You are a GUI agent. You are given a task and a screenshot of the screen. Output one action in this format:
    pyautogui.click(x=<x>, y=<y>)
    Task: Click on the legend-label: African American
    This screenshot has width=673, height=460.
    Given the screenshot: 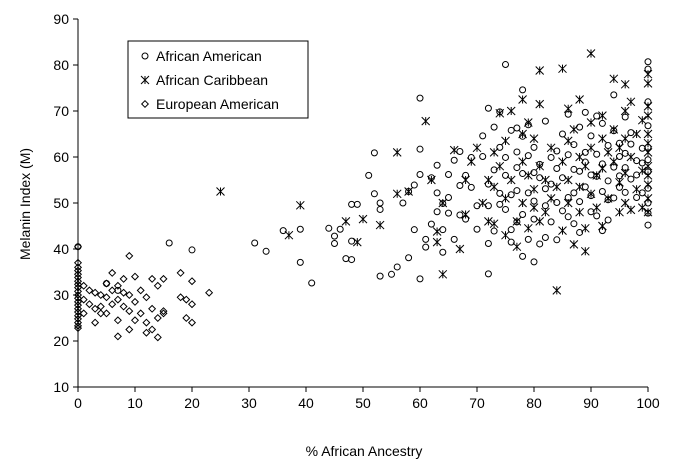 What is the action you would take?
    pyautogui.click(x=209, y=56)
    